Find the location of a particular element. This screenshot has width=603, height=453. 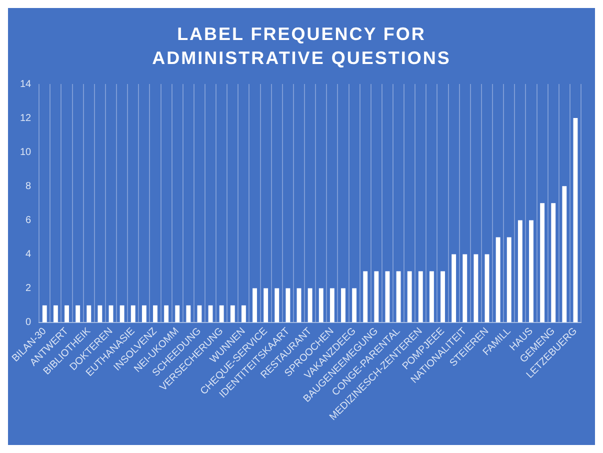

y-tick-label: 2 is located at coordinates (29, 288).